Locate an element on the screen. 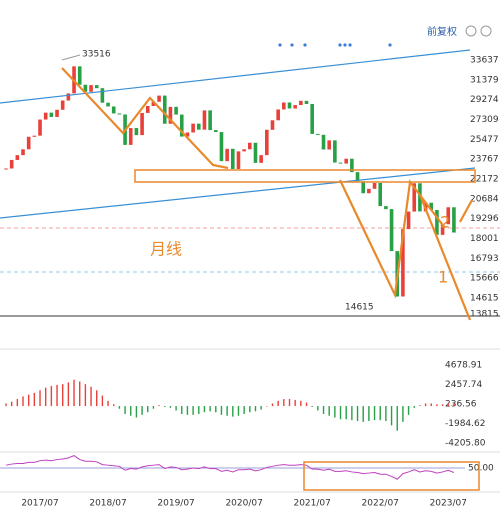 This screenshot has width=500, height=515. event-dots is located at coordinates (335, 45).